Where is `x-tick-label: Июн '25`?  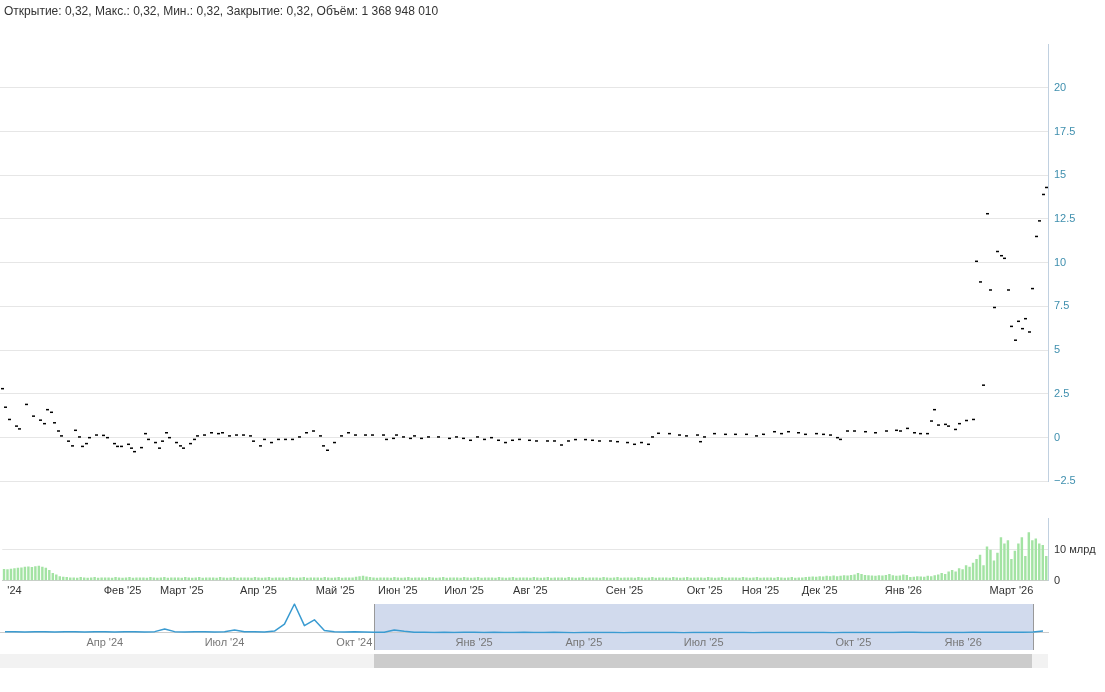
x-tick-label: Июн '25 is located at coordinates (398, 590).